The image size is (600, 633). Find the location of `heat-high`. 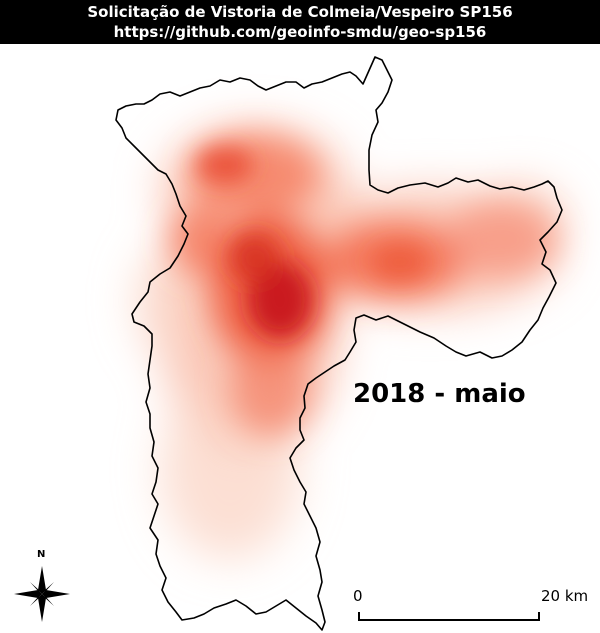

heat-high is located at coordinates (312, 242).